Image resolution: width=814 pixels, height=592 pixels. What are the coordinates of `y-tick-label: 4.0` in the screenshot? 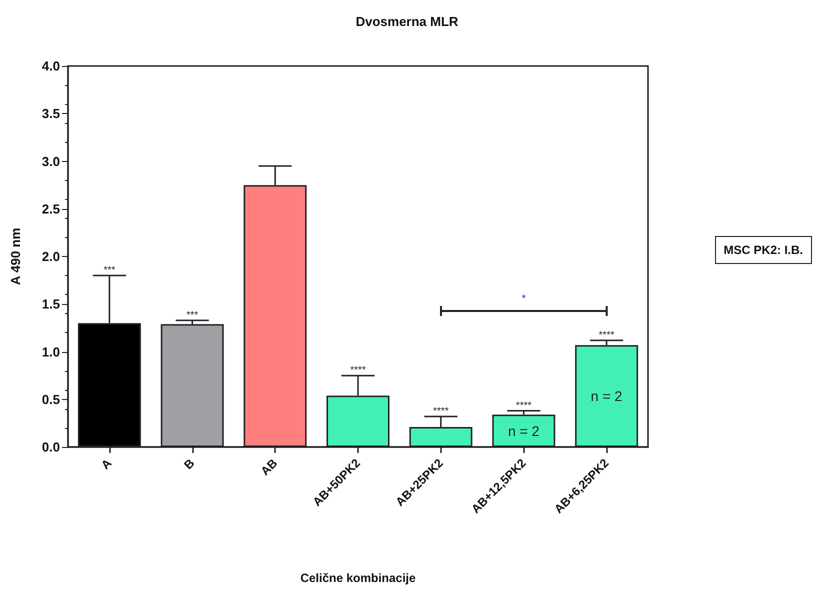 It's located at (51, 66).